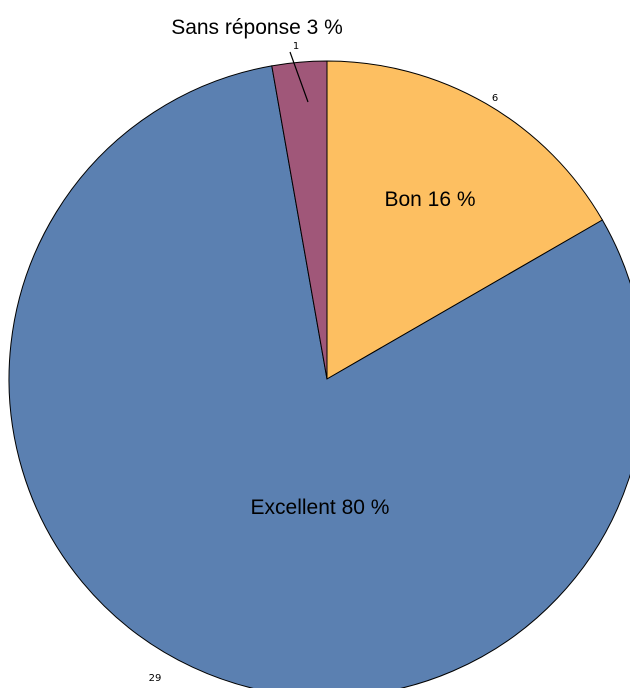  What do you see at coordinates (257, 27) in the screenshot?
I see `label-sans-reponse: Sans réponse 3 %` at bounding box center [257, 27].